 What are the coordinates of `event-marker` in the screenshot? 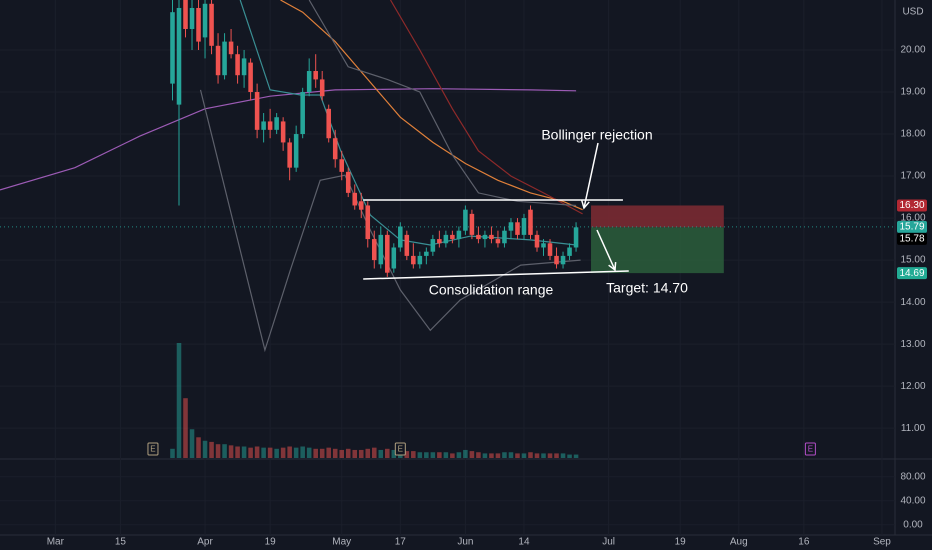 It's located at (810, 449).